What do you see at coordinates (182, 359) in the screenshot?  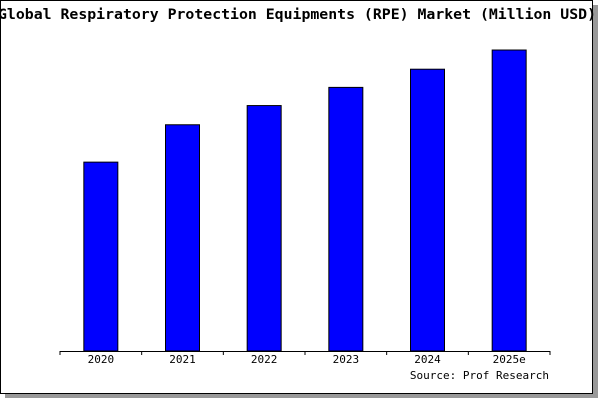 I see `x-tick-label: 2021` at bounding box center [182, 359].